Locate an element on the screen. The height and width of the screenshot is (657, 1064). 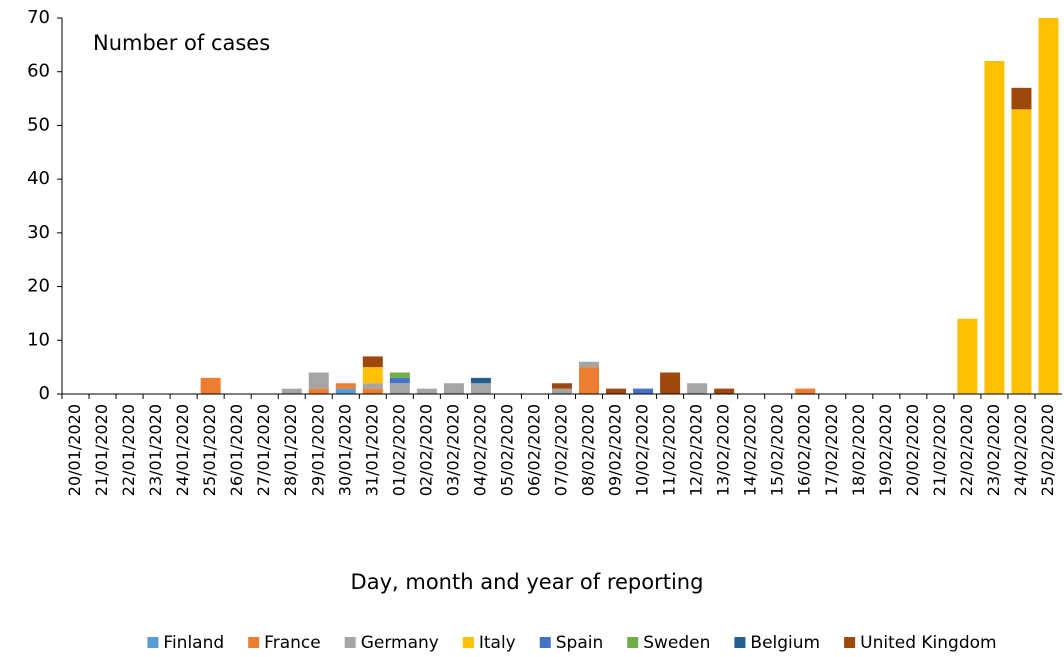
legend-label: Sweden is located at coordinates (676, 643).